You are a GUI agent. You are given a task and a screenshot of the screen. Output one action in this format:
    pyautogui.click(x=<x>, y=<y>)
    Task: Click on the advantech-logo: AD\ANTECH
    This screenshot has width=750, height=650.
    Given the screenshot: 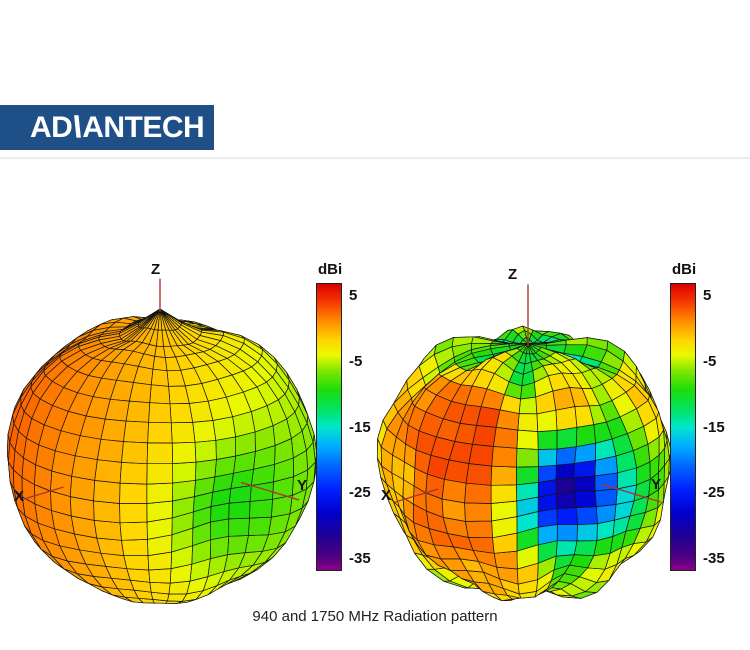 What is the action you would take?
    pyautogui.click(x=107, y=127)
    